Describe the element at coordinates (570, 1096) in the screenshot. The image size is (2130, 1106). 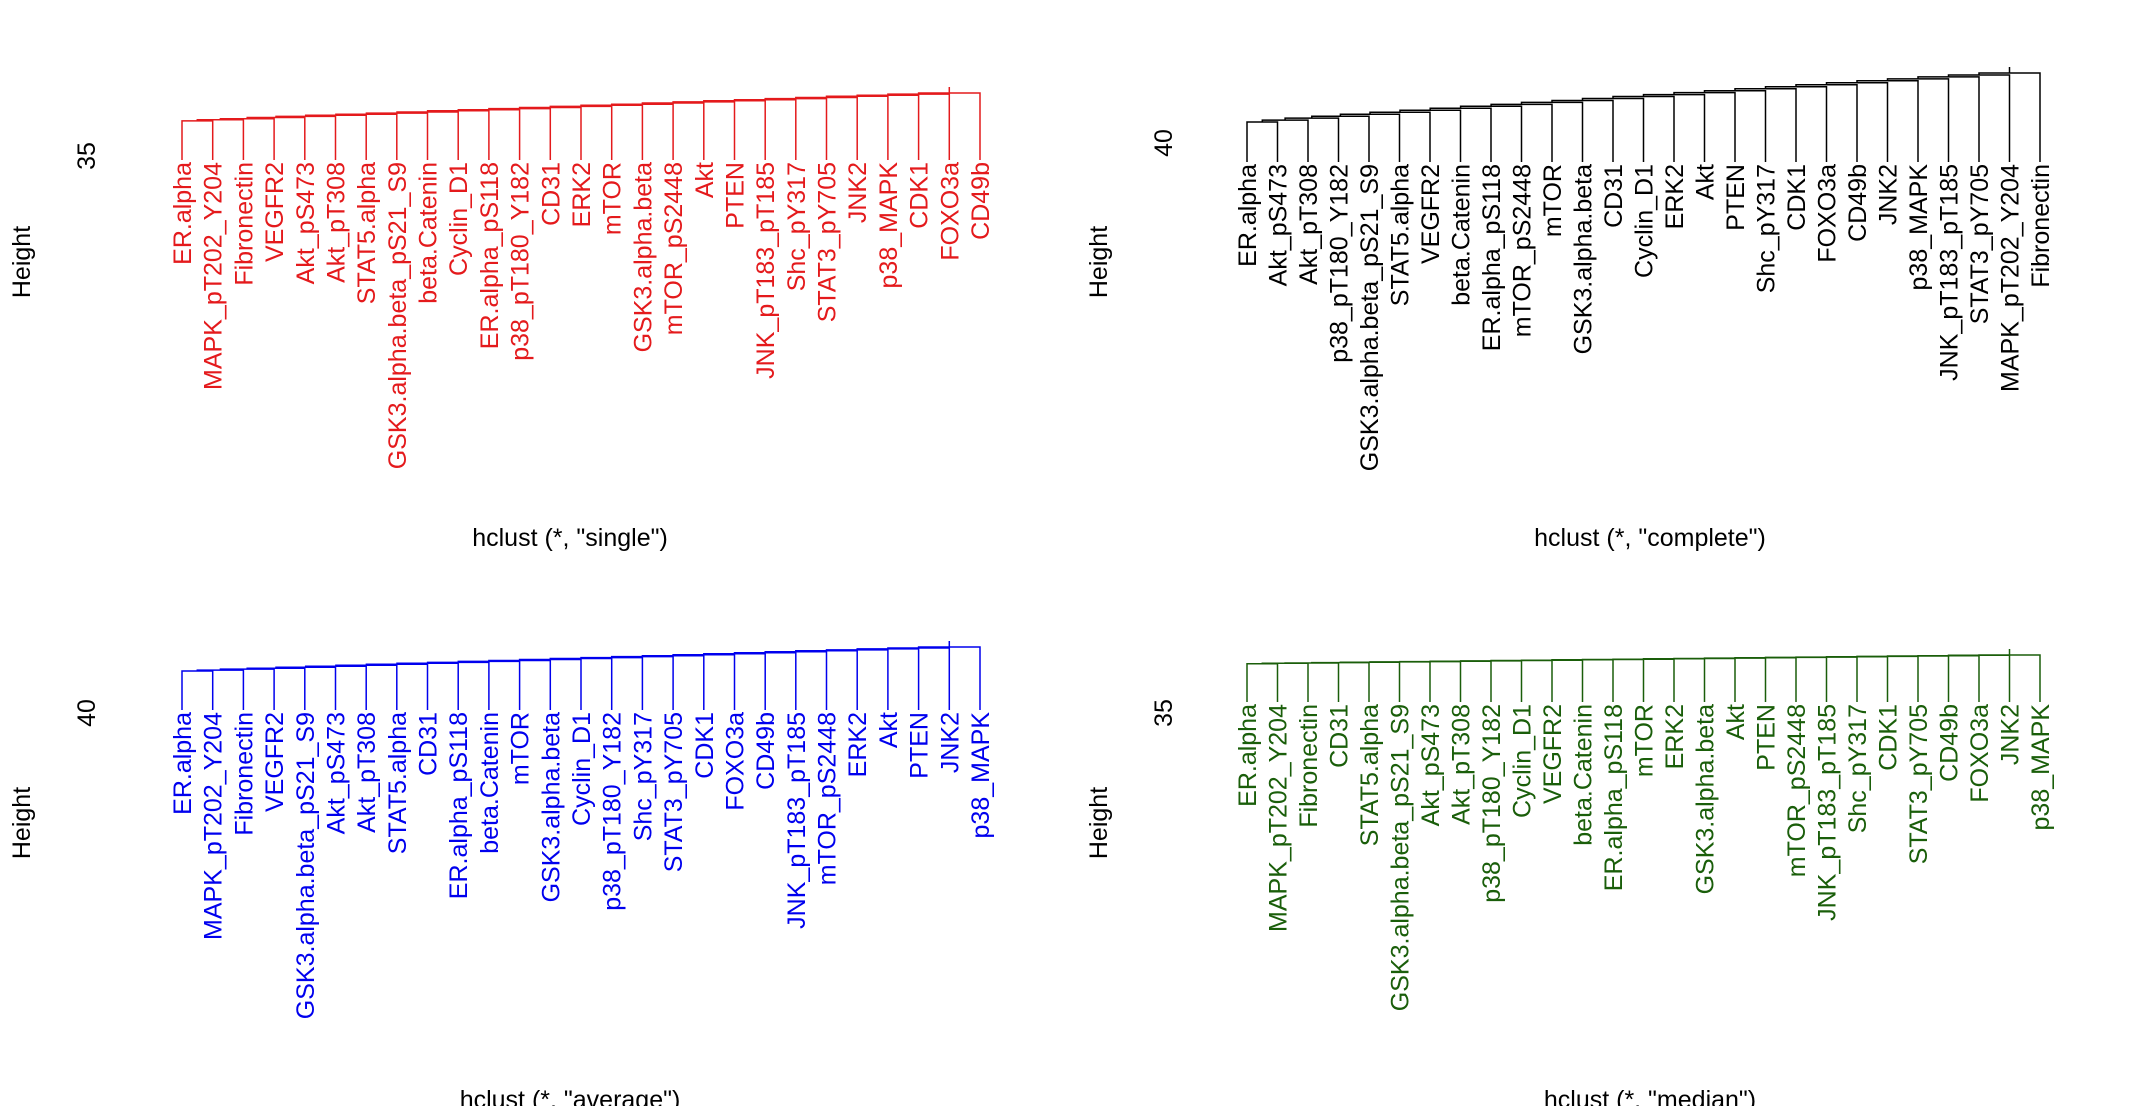
I see `x-axis-label-average: hclust (*, "average")` at that location.